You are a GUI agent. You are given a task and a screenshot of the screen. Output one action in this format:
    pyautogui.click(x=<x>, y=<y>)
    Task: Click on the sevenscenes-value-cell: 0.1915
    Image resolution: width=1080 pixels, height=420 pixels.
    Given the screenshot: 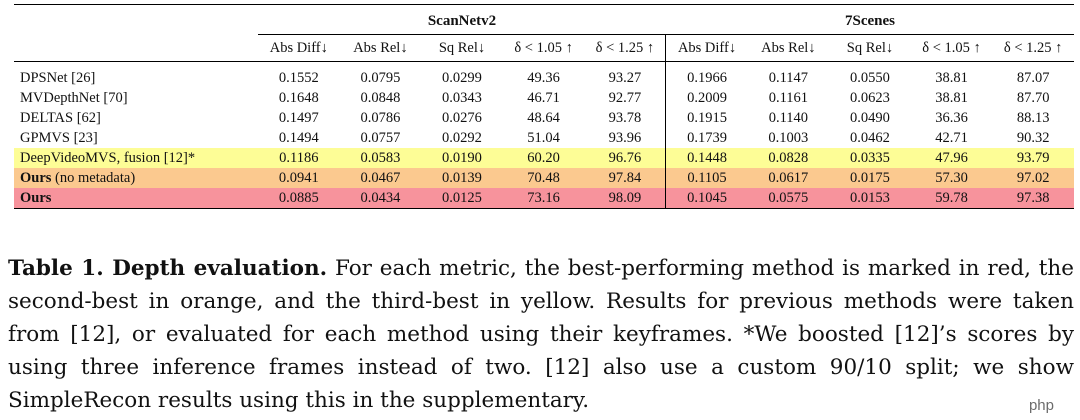 What is the action you would take?
    pyautogui.click(x=706, y=118)
    